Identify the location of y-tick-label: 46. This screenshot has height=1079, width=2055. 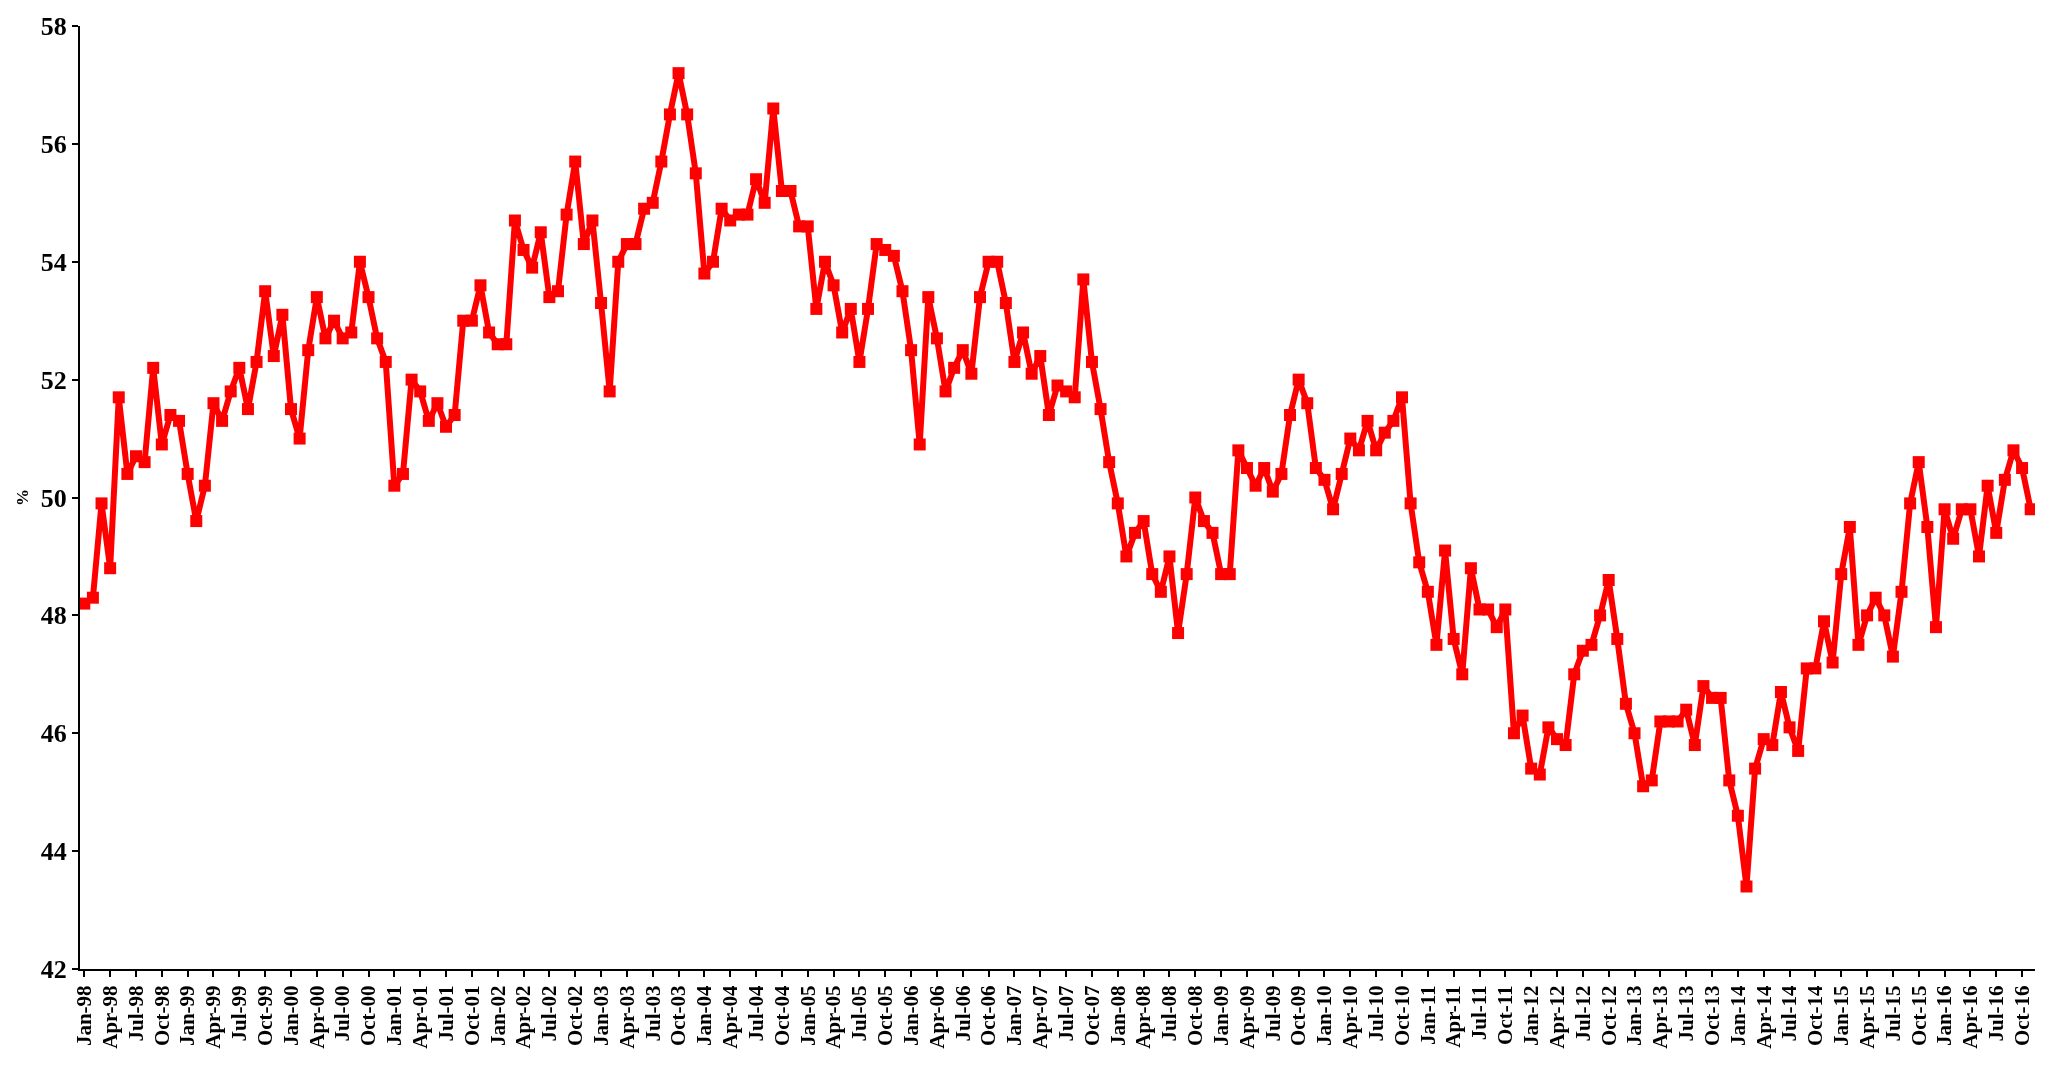
(53, 734).